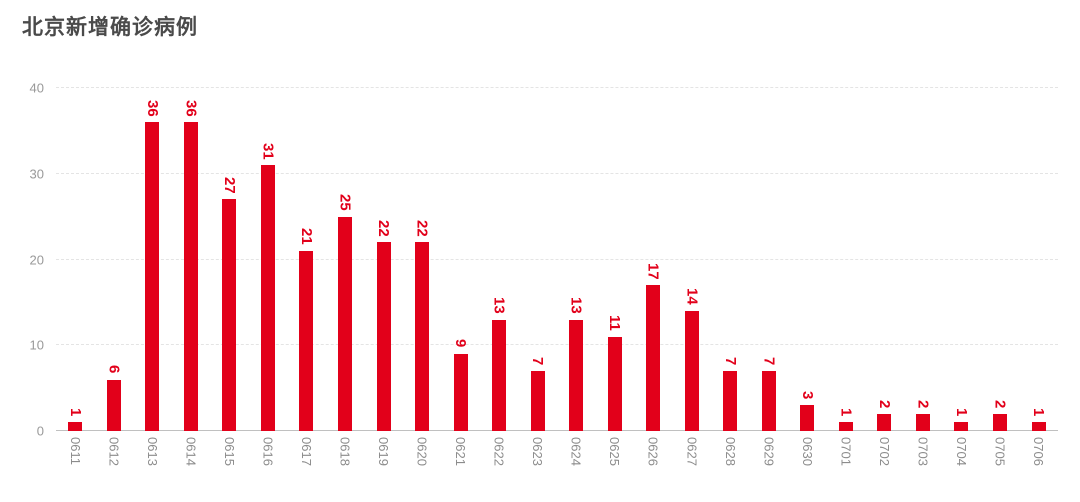  Describe the element at coordinates (306, 259) in the screenshot. I see `bar-column-0617: 21` at that location.